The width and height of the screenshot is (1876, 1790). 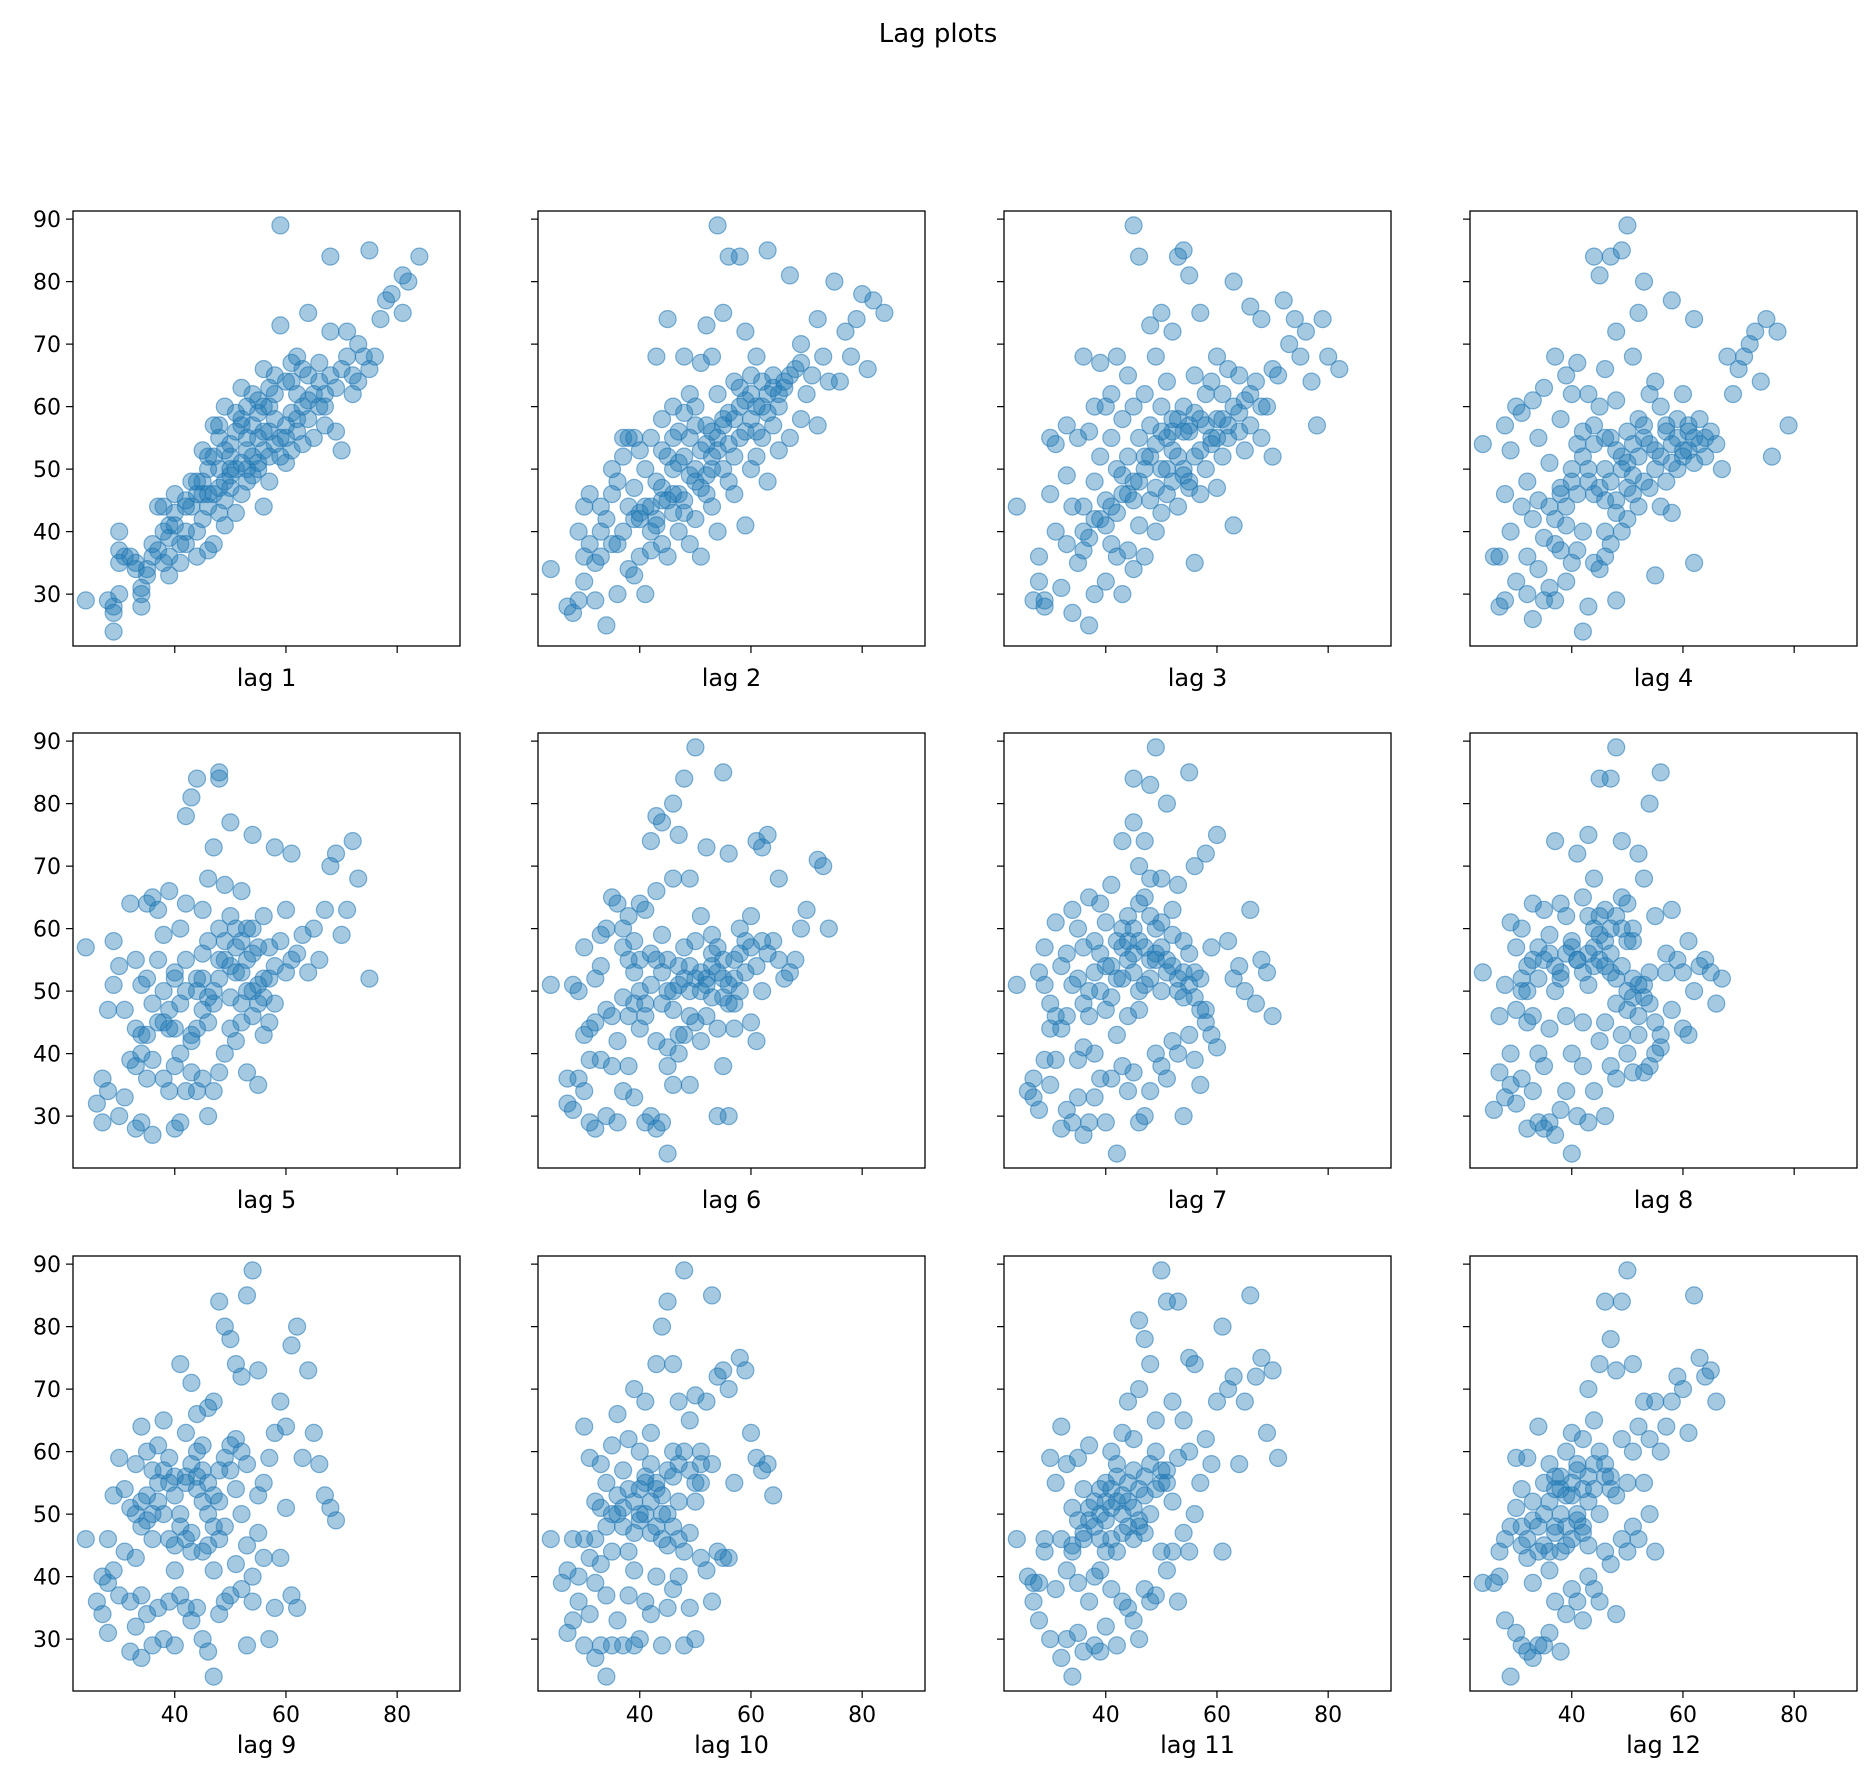 I want to click on lag-panel-6: lag 6, so click(x=728, y=973).